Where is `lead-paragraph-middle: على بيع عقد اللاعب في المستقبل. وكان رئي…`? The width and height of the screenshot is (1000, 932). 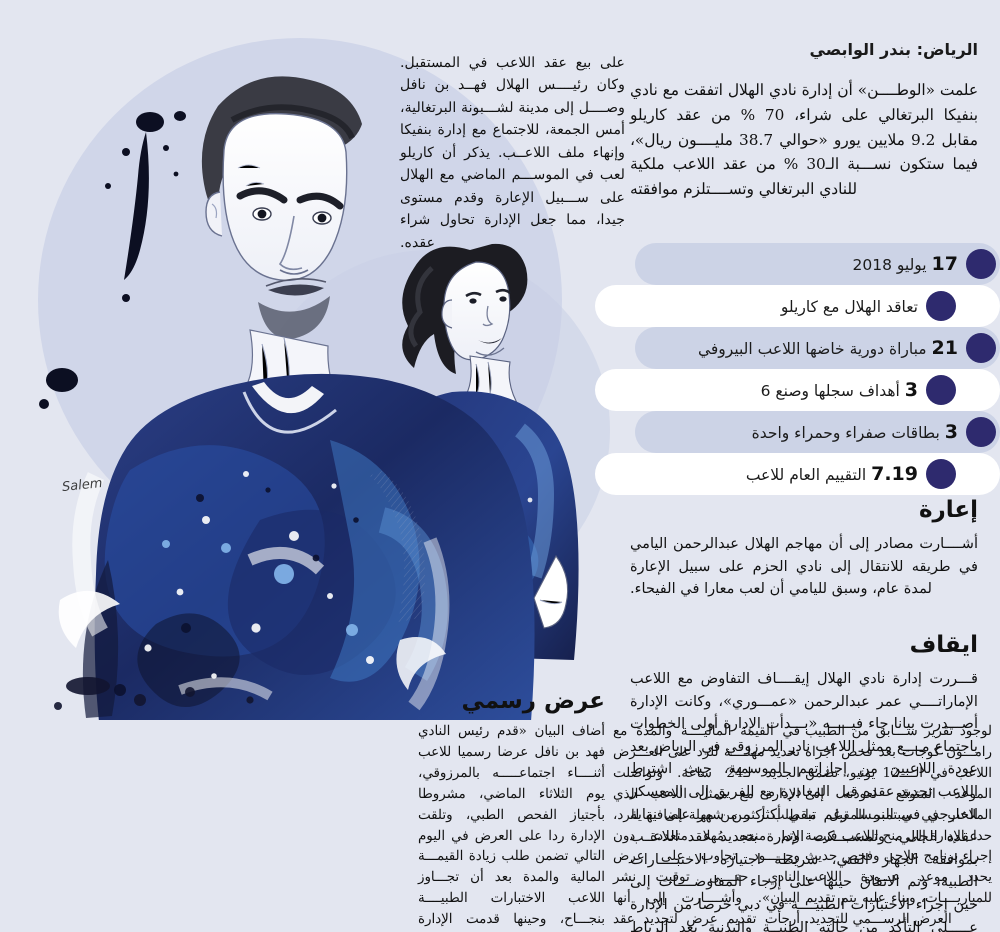
lead-paragraph-middle: على بيع عقد اللاعب في المستقبل. وكان رئي… is located at coordinates (512, 153).